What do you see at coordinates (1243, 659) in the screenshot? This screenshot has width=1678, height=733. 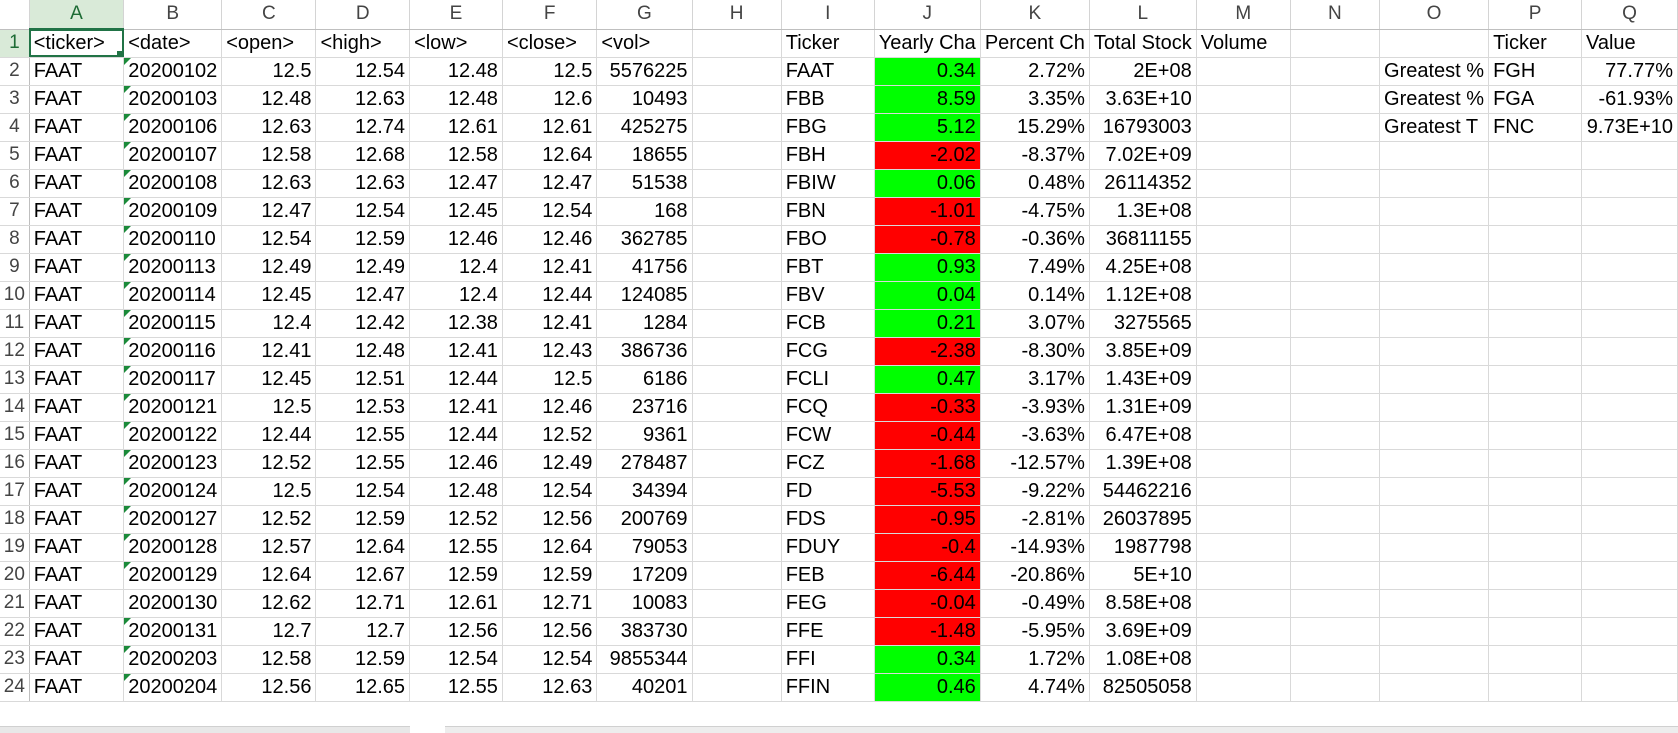 I see `cell-m23` at bounding box center [1243, 659].